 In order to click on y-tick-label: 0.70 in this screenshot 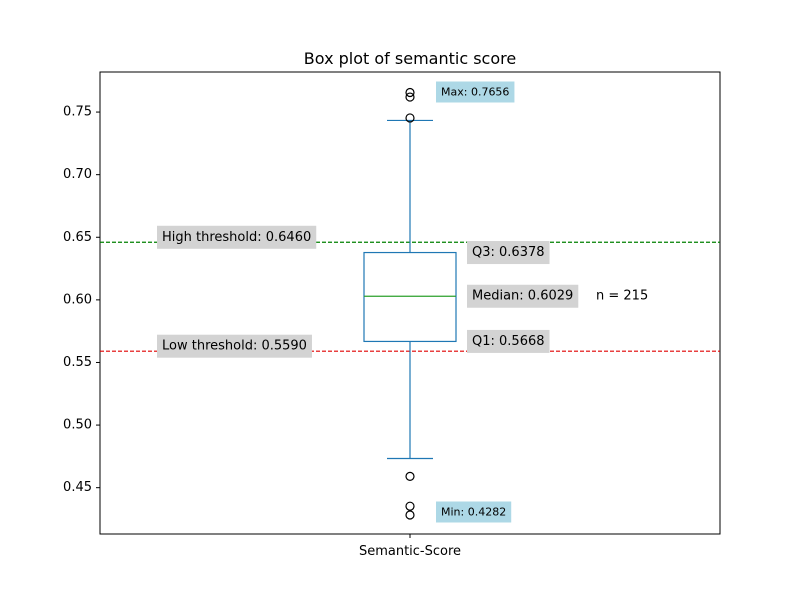, I will do `click(77, 174)`.